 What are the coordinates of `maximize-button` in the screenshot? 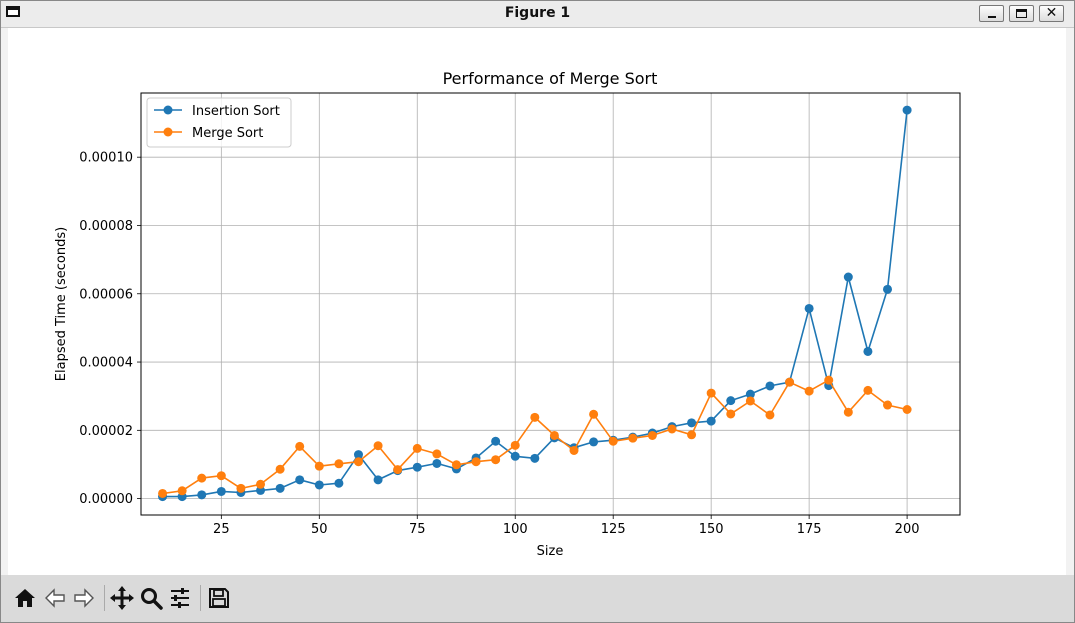 It's located at (1021, 13).